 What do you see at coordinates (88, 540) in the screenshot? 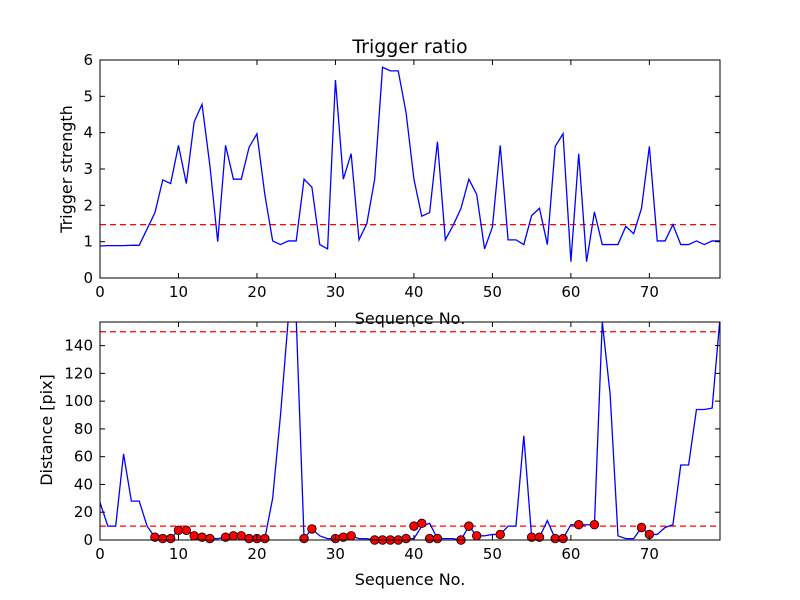
I see `bottom-y-tick-label: 0` at bounding box center [88, 540].